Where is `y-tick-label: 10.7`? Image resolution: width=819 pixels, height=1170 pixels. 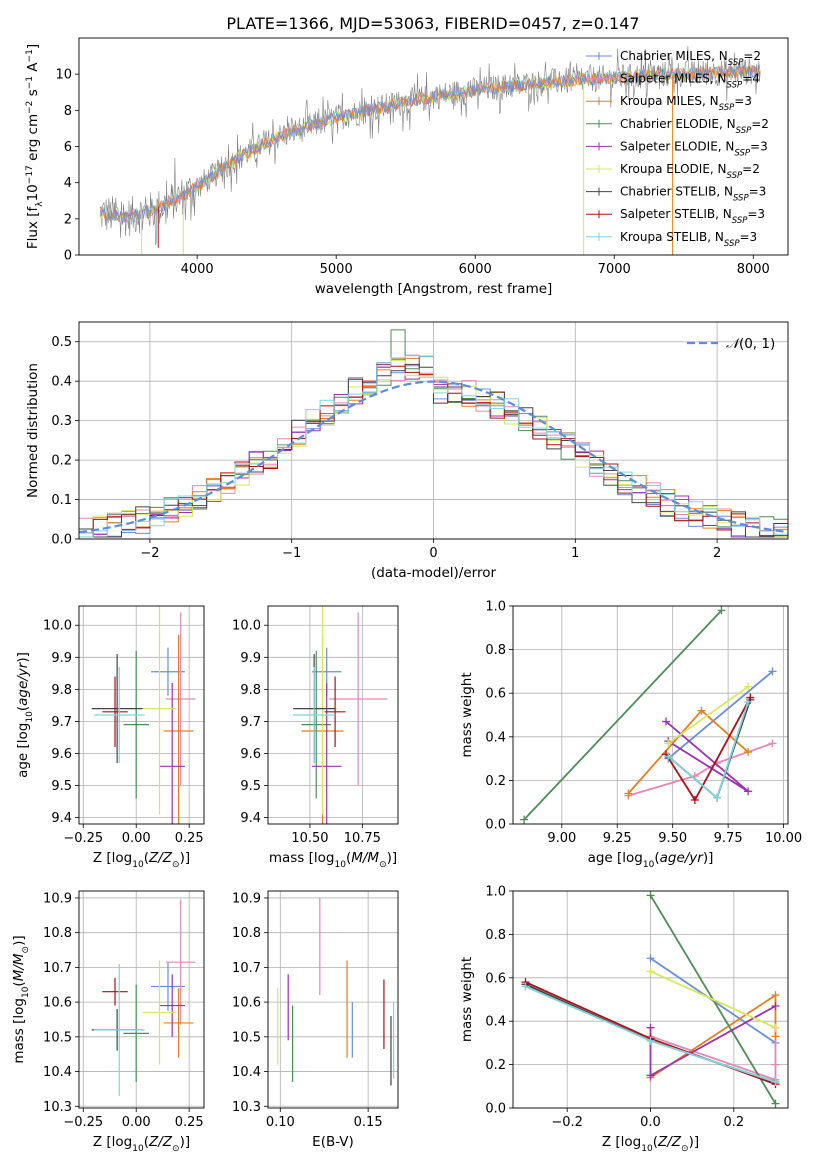 y-tick-label: 10.7 is located at coordinates (57, 968).